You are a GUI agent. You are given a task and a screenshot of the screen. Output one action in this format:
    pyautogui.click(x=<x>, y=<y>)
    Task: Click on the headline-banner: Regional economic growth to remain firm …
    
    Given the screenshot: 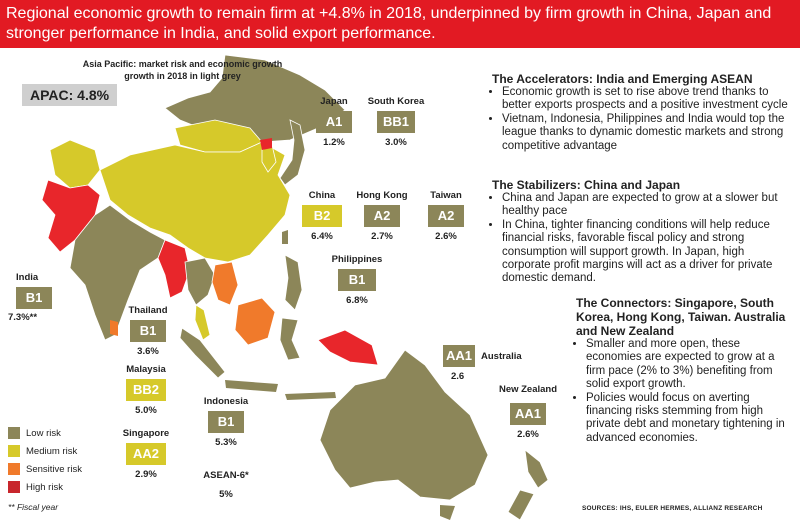 What is the action you would take?
    pyautogui.click(x=400, y=24)
    